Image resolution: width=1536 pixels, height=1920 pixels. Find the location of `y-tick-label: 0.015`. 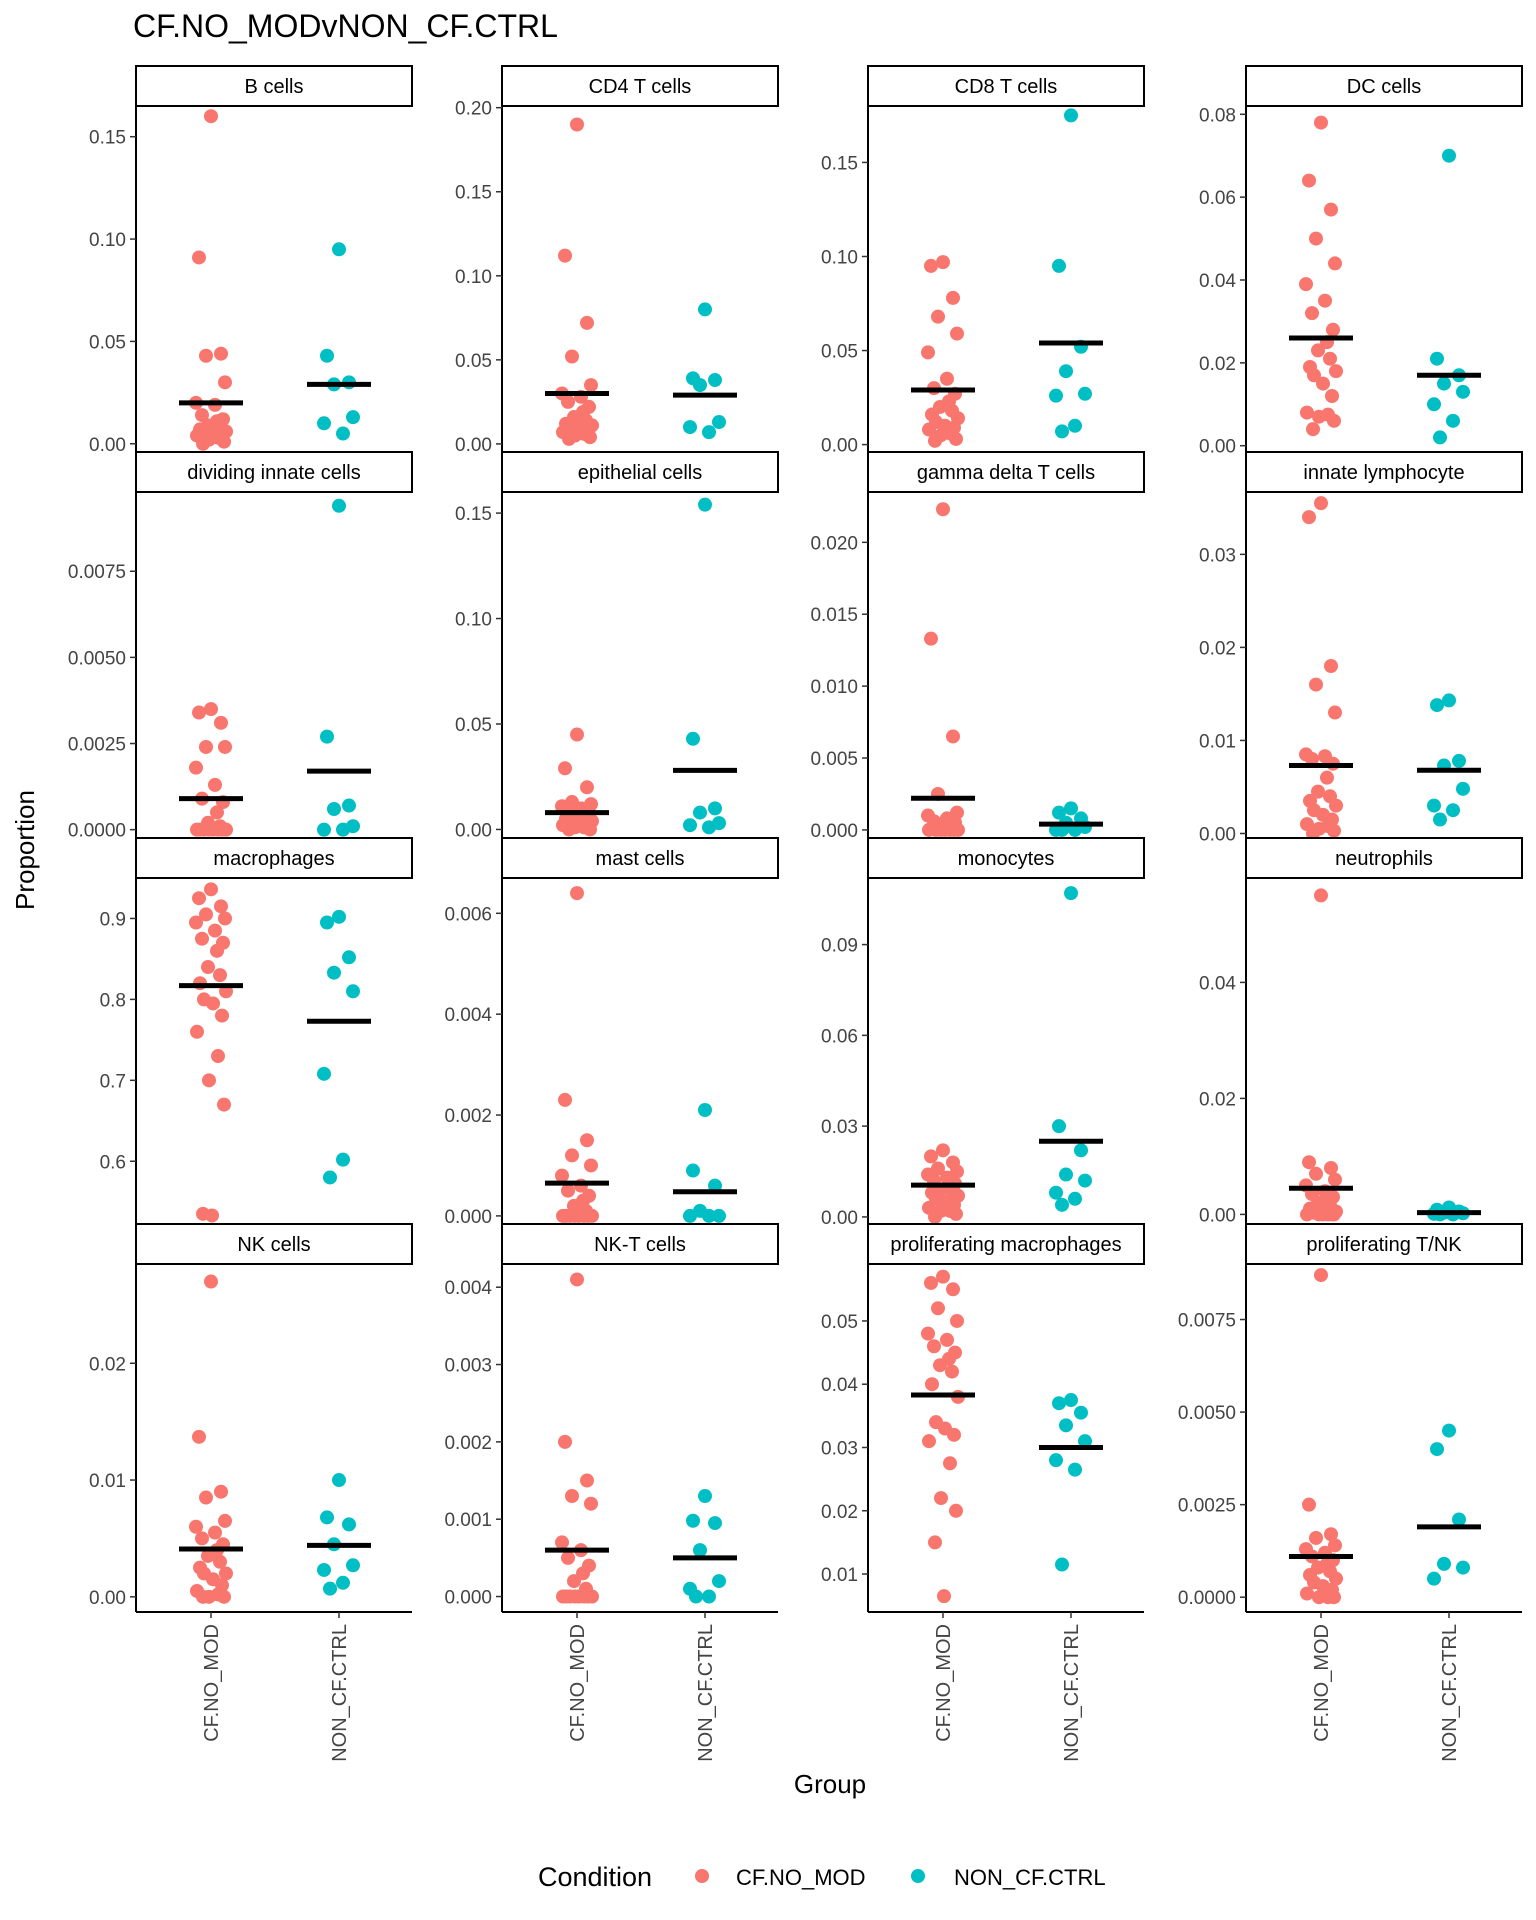

y-tick-label: 0.015 is located at coordinates (834, 615).